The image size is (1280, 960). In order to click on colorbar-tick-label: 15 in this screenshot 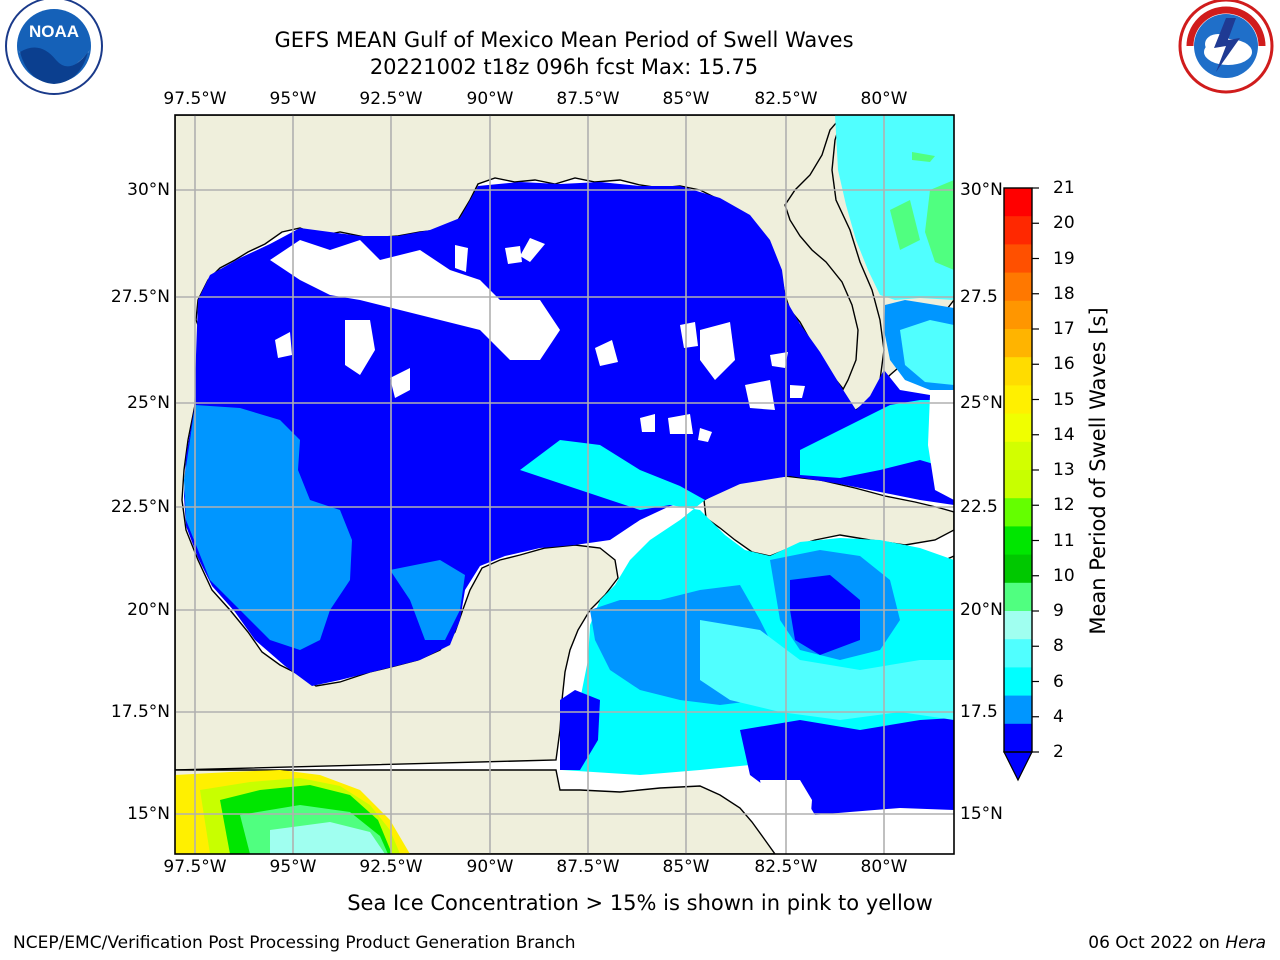, I will do `click(1064, 399)`.